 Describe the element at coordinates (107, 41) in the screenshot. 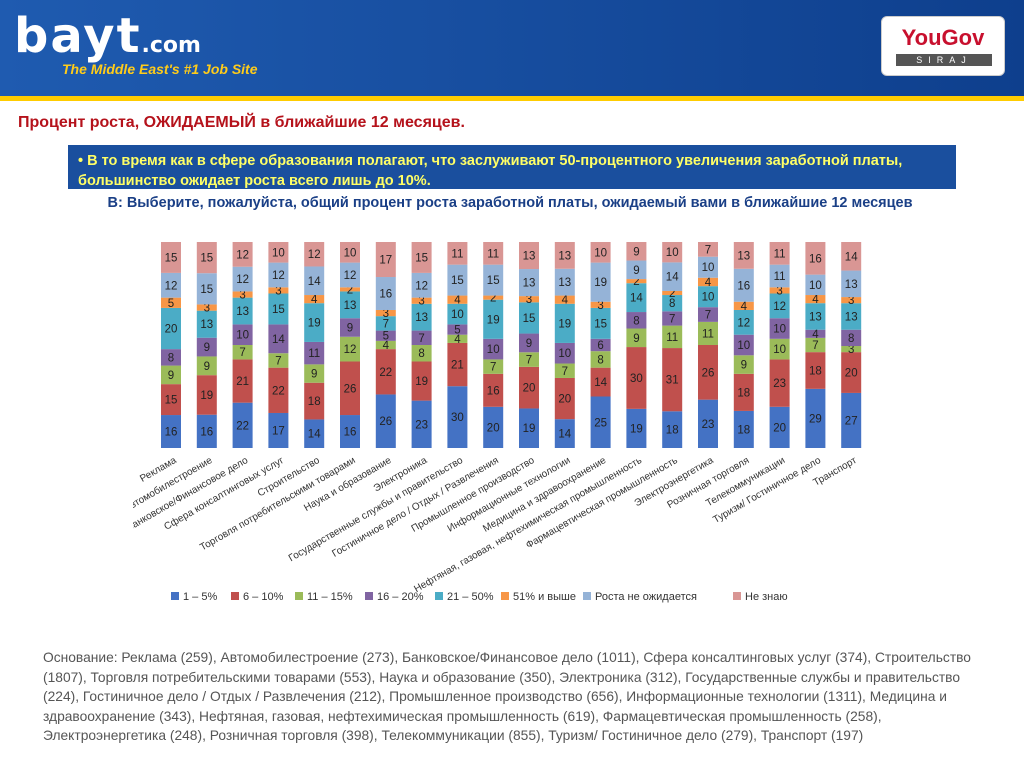

I see `bayt-logo: bayt.com` at that location.